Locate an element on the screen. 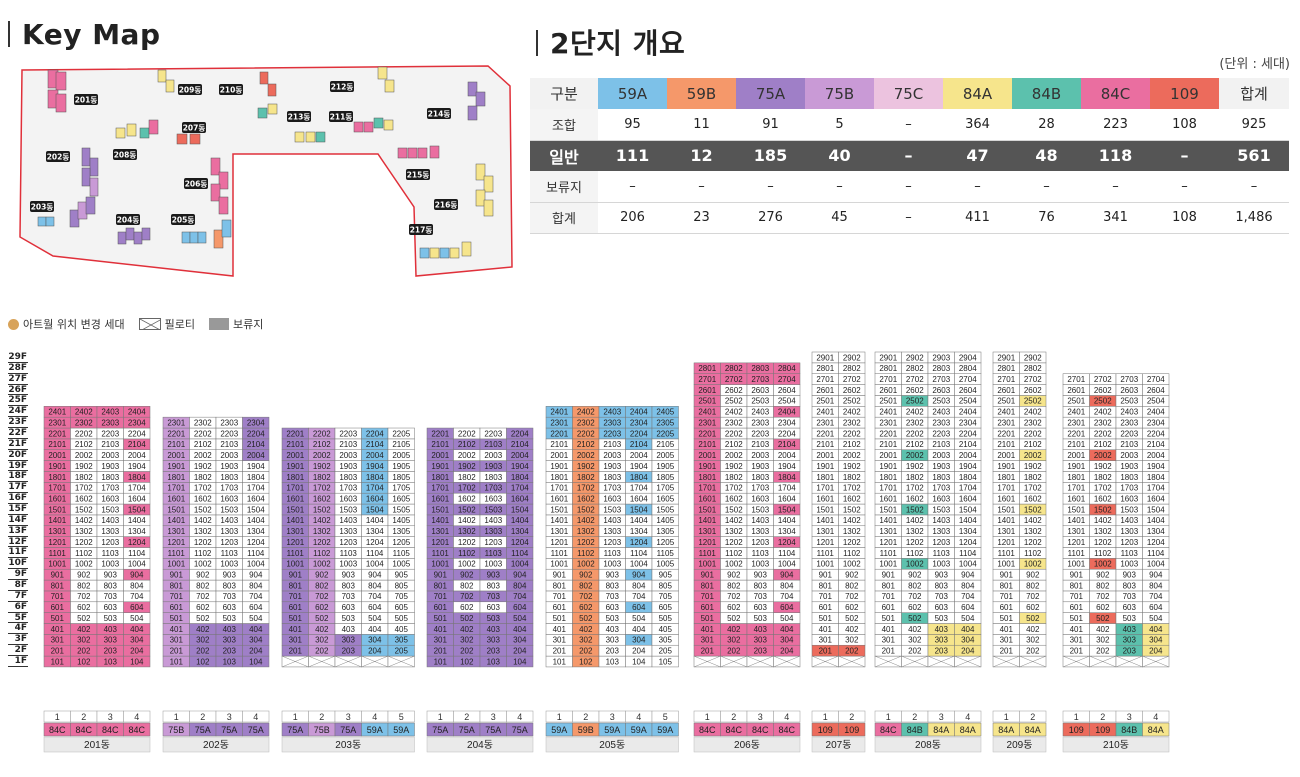  unit-number: 2101 is located at coordinates (888, 444).